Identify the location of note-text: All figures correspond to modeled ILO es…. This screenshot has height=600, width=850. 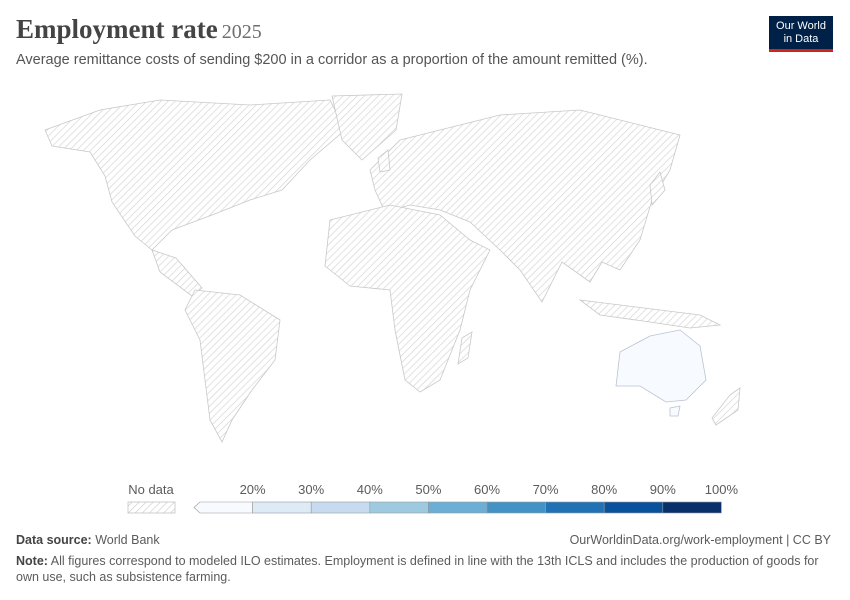
(417, 569).